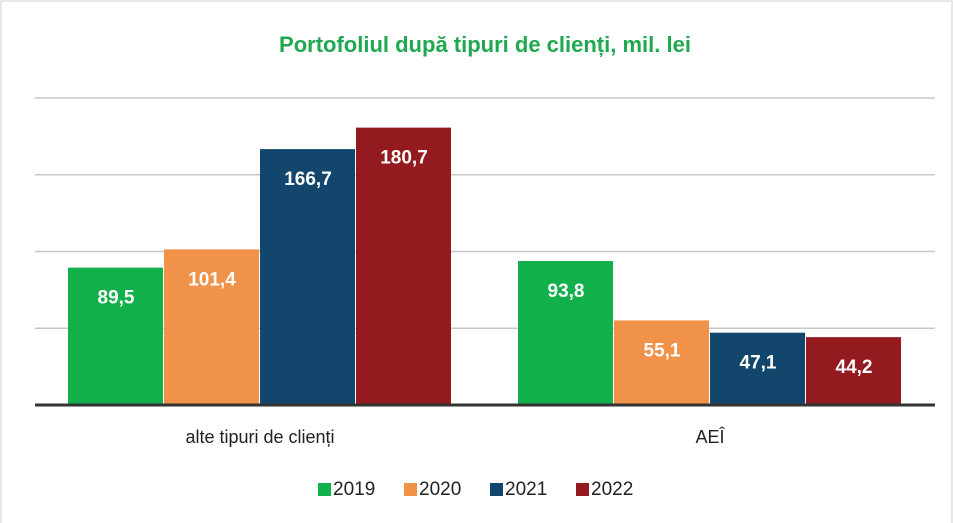 This screenshot has height=523, width=953. I want to click on data-label: 44,2, so click(854, 367).